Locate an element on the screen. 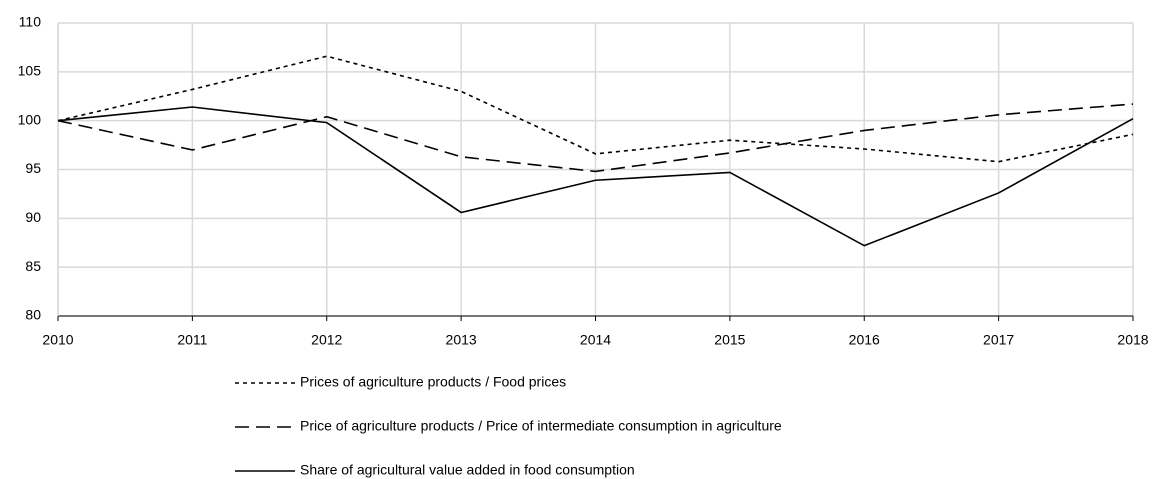 The image size is (1154, 479). y-tick-label: 85 is located at coordinates (33, 266).